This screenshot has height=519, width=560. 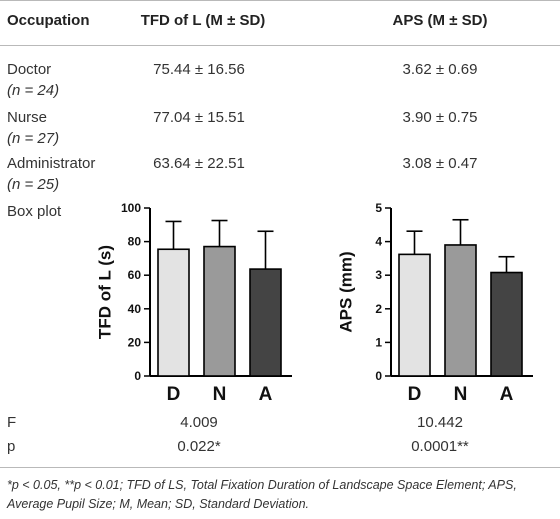 I want to click on cell-tfd-nurse: 77.04 ± 15.51, so click(x=199, y=117).